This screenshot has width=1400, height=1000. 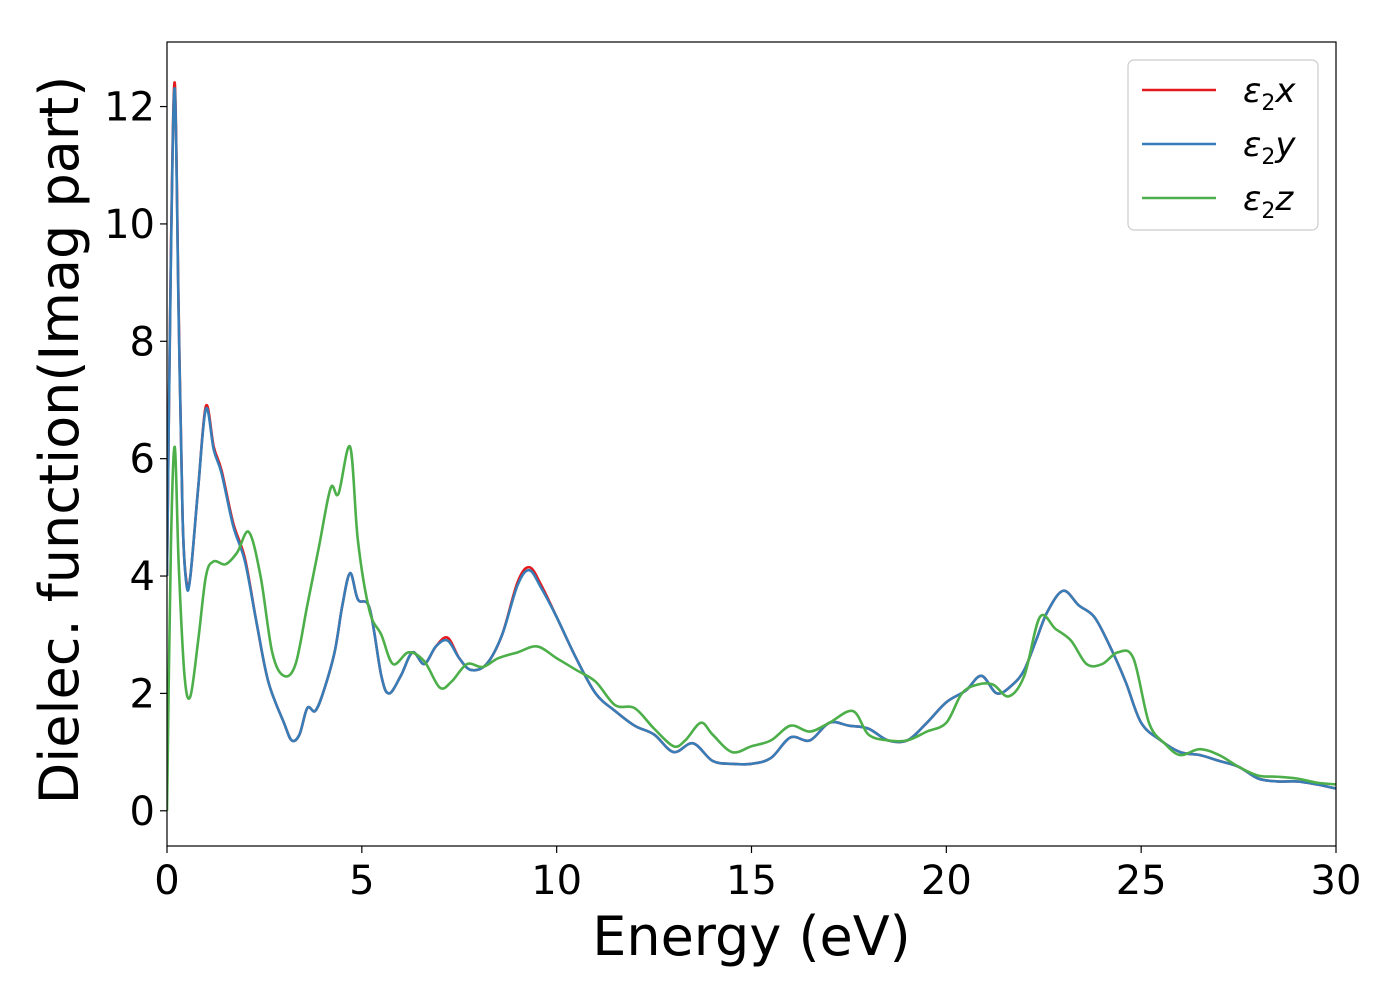 What do you see at coordinates (142, 577) in the screenshot?
I see `y-tick-label: 4` at bounding box center [142, 577].